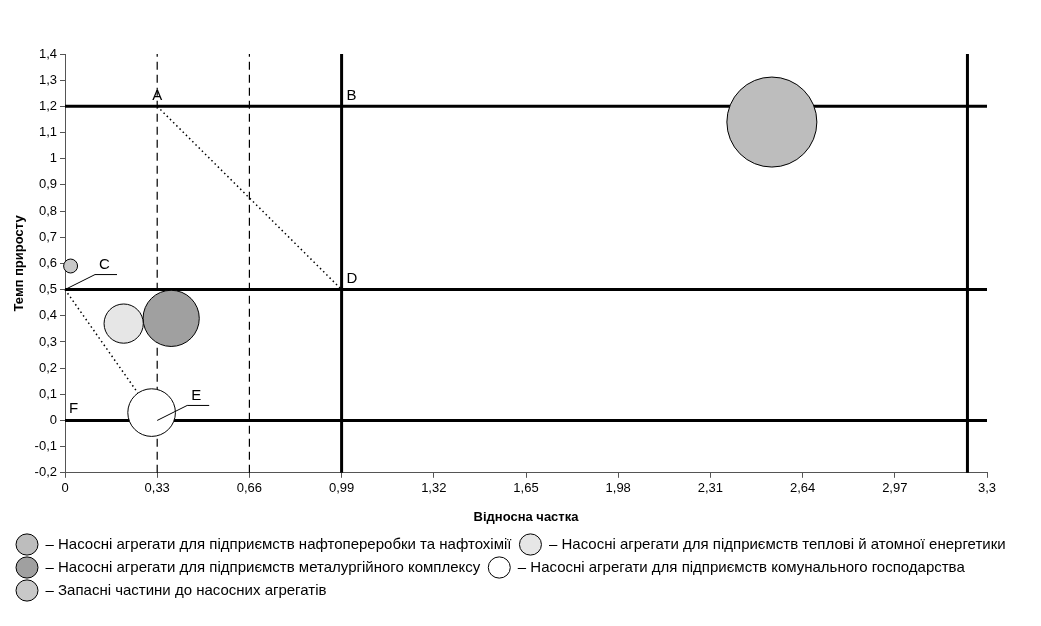 The image size is (1041, 626). Describe the element at coordinates (186, 589) in the screenshot. I see `legend-label: – Запасні частини до насосних агрегатів` at that location.